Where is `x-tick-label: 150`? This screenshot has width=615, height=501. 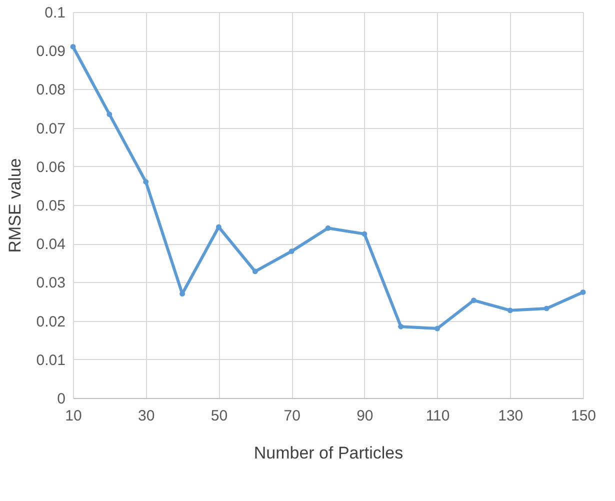 x-tick-label: 150 is located at coordinates (583, 416).